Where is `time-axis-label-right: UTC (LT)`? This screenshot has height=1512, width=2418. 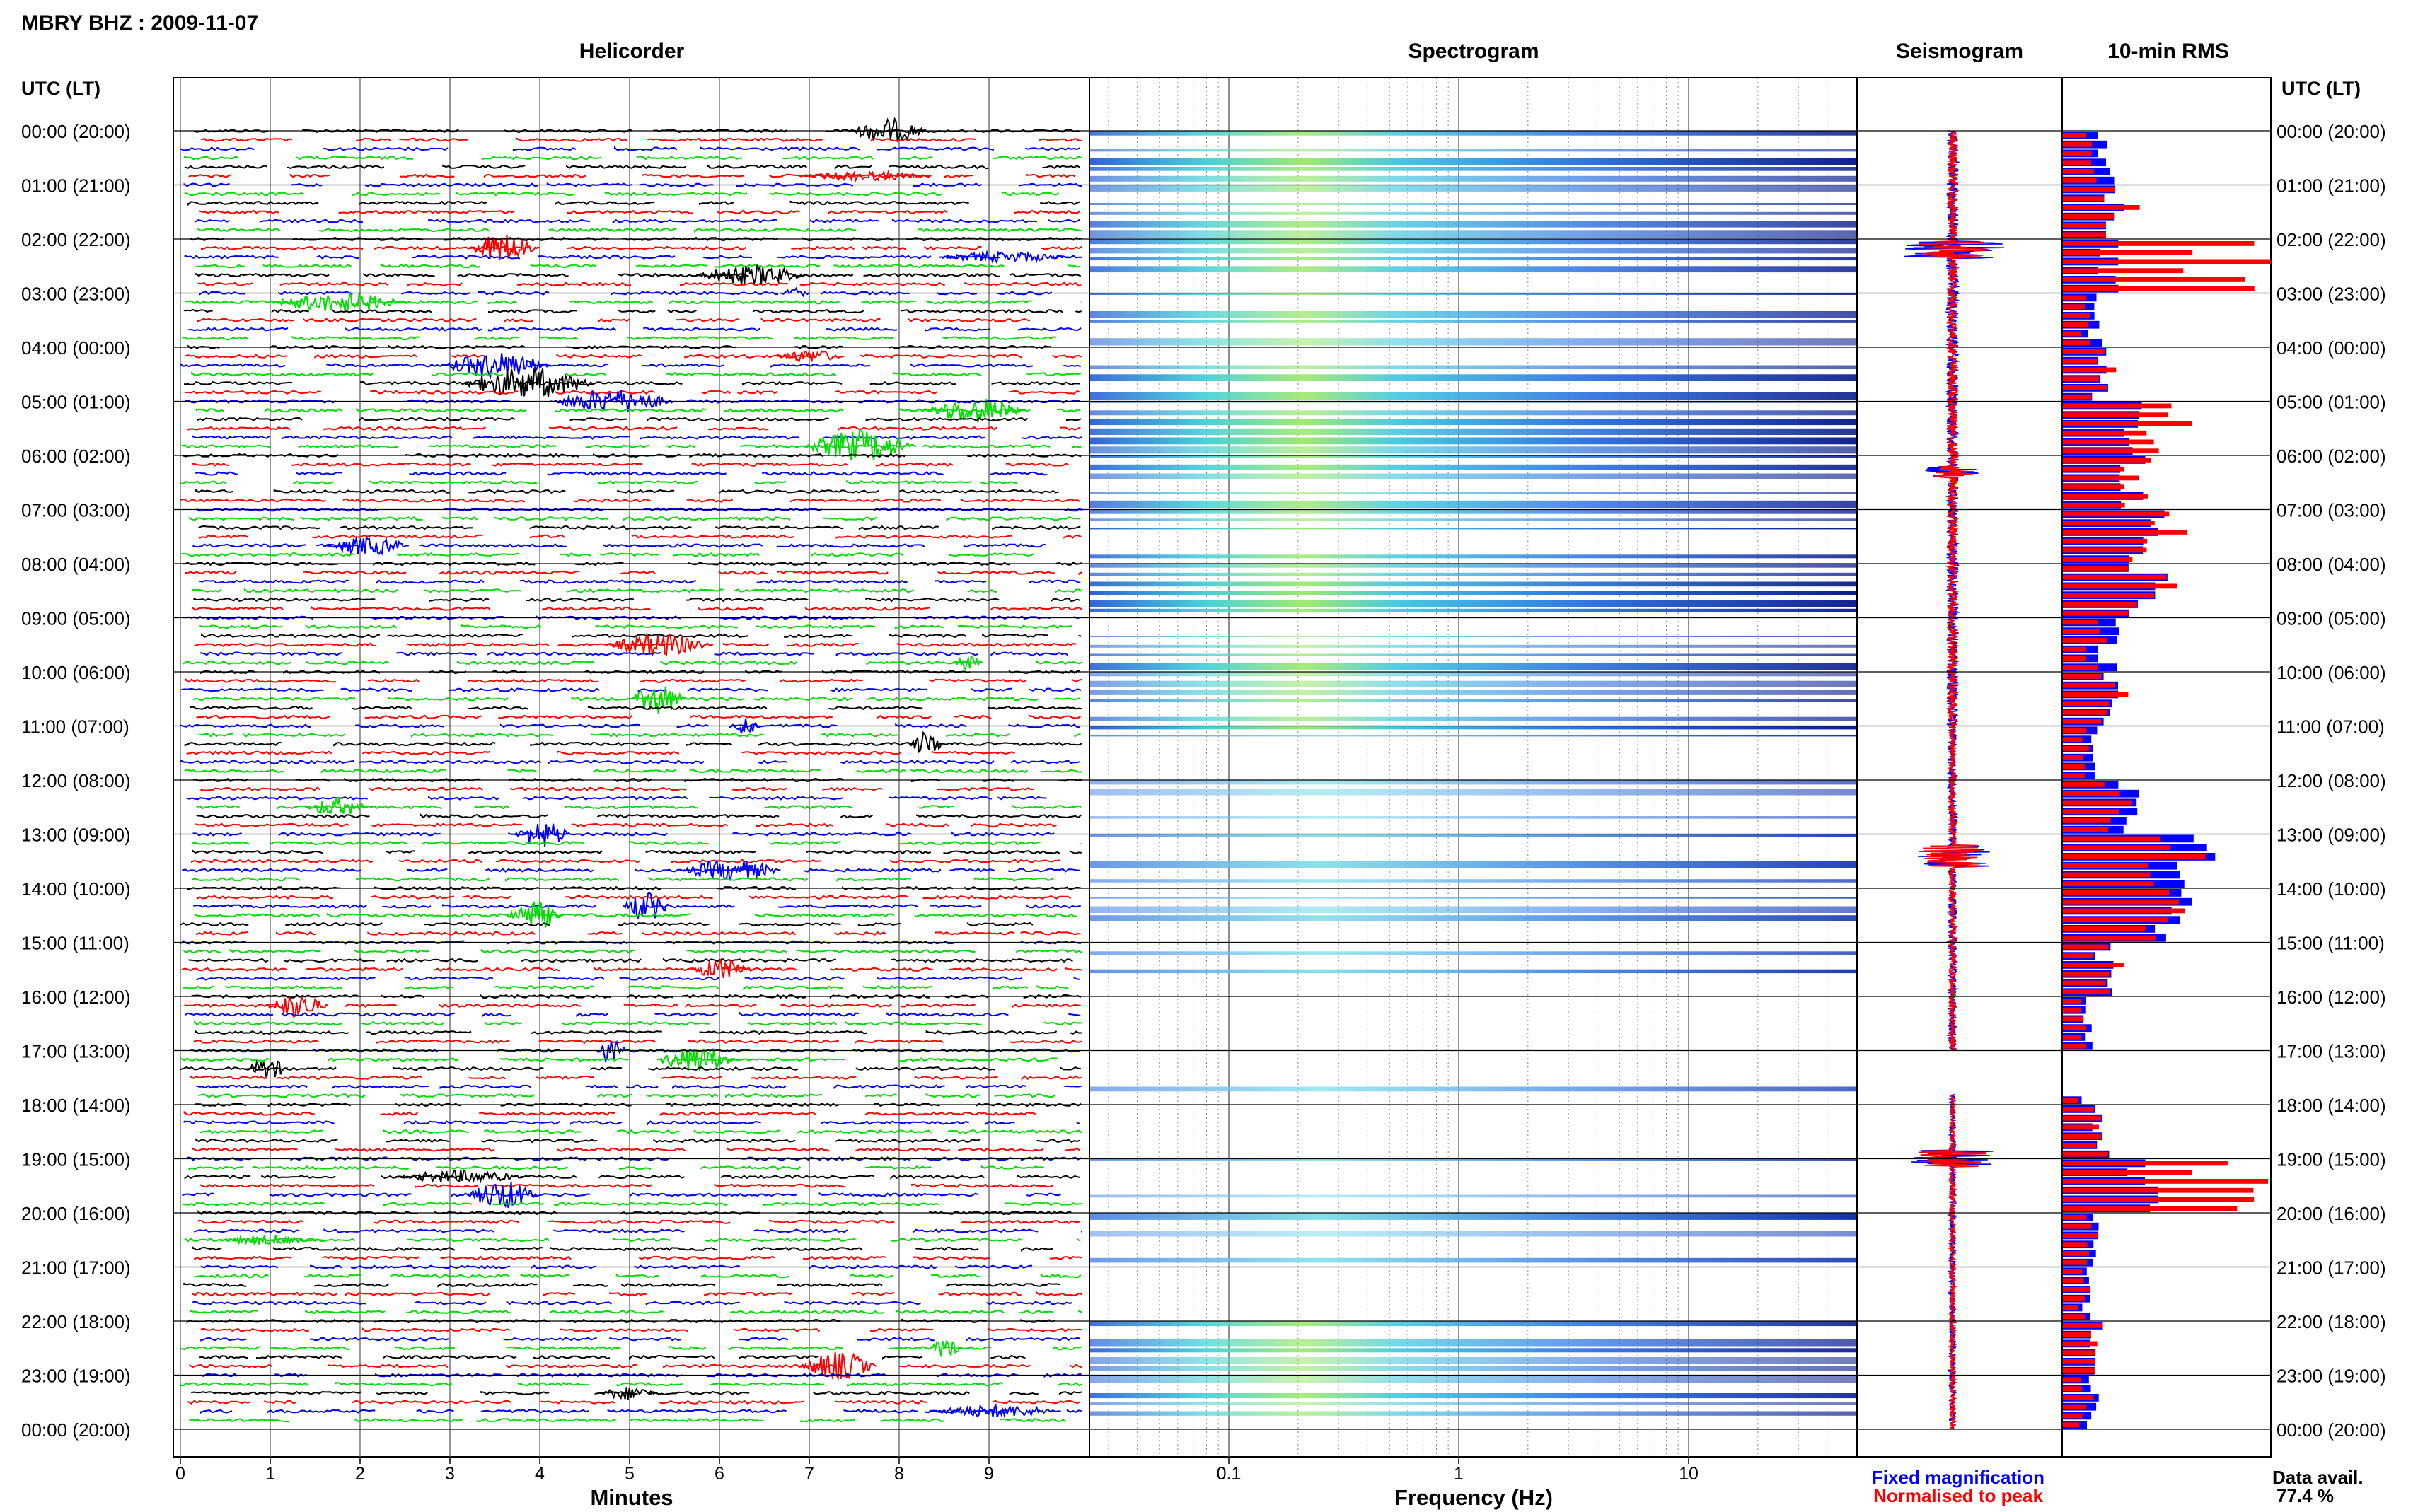
time-axis-label-right: UTC (LT) is located at coordinates (2321, 88).